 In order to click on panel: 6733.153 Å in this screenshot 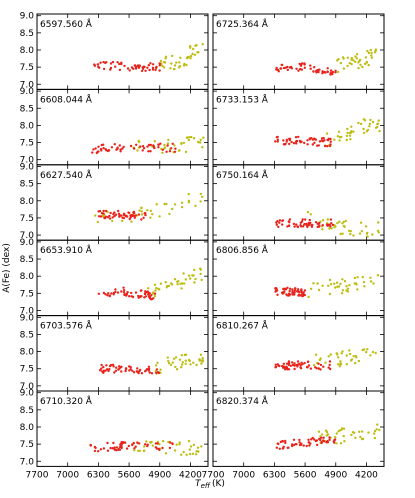, I will do `click(298, 127)`.